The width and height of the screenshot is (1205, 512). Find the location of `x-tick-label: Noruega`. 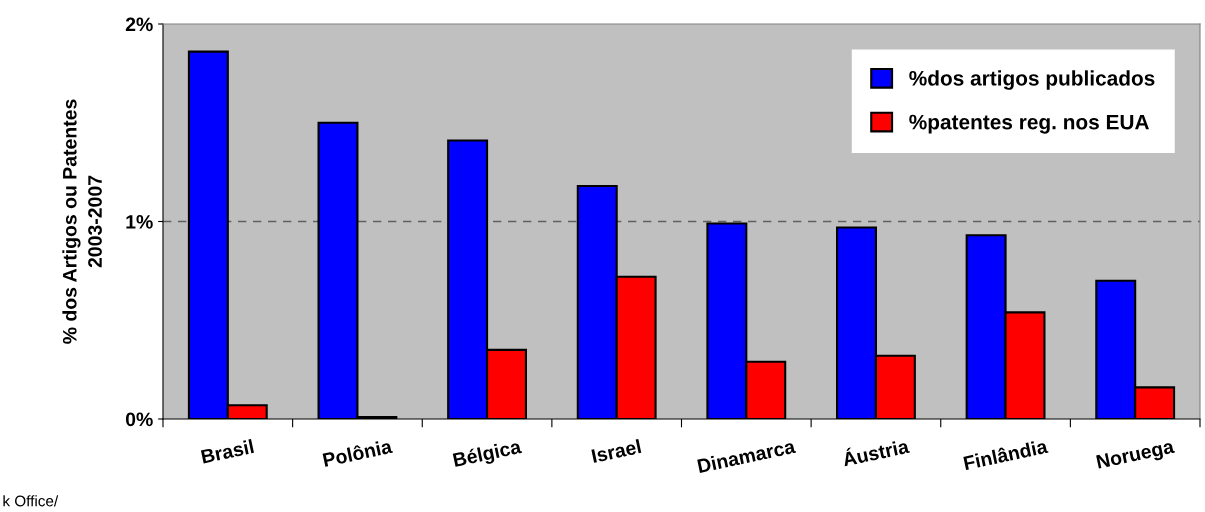

x-tick-label: Noruega is located at coordinates (1136, 456).